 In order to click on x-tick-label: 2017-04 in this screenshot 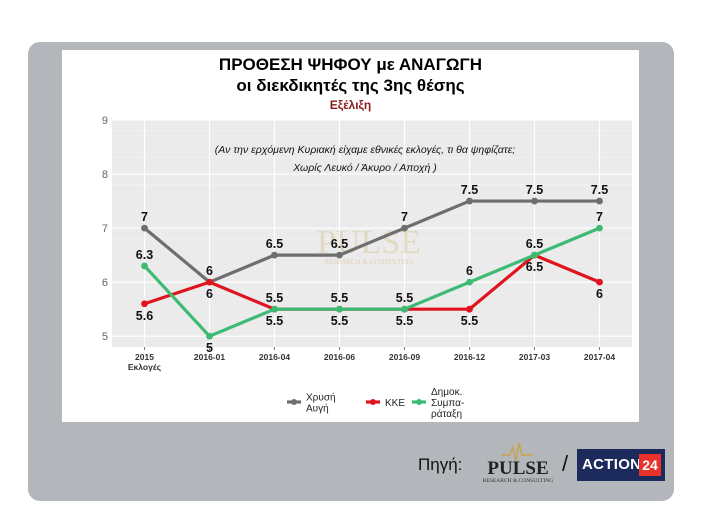, I will do `click(599, 357)`.